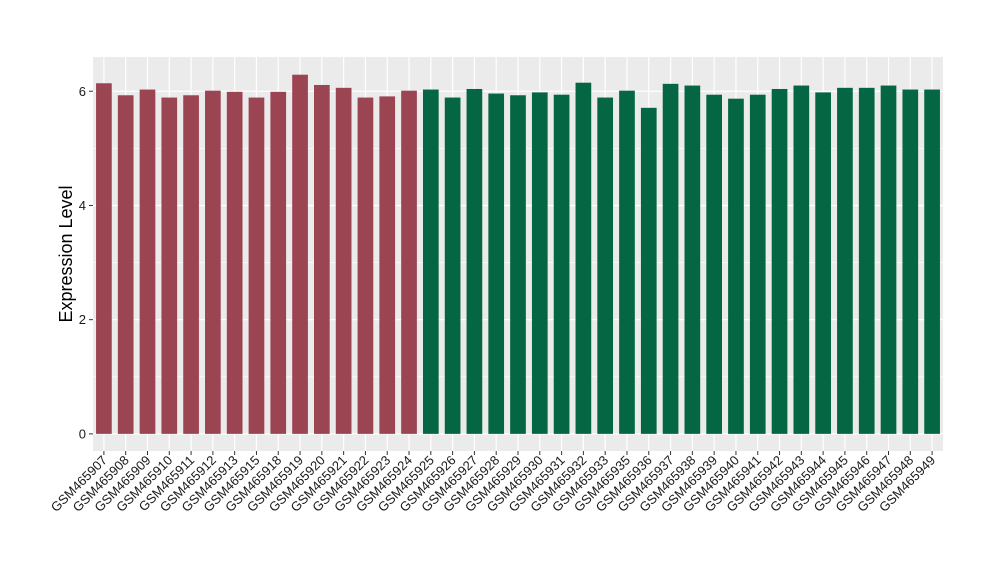 The image size is (1000, 580). Describe the element at coordinates (583, 258) in the screenshot. I see `bar-GSM465932` at that location.